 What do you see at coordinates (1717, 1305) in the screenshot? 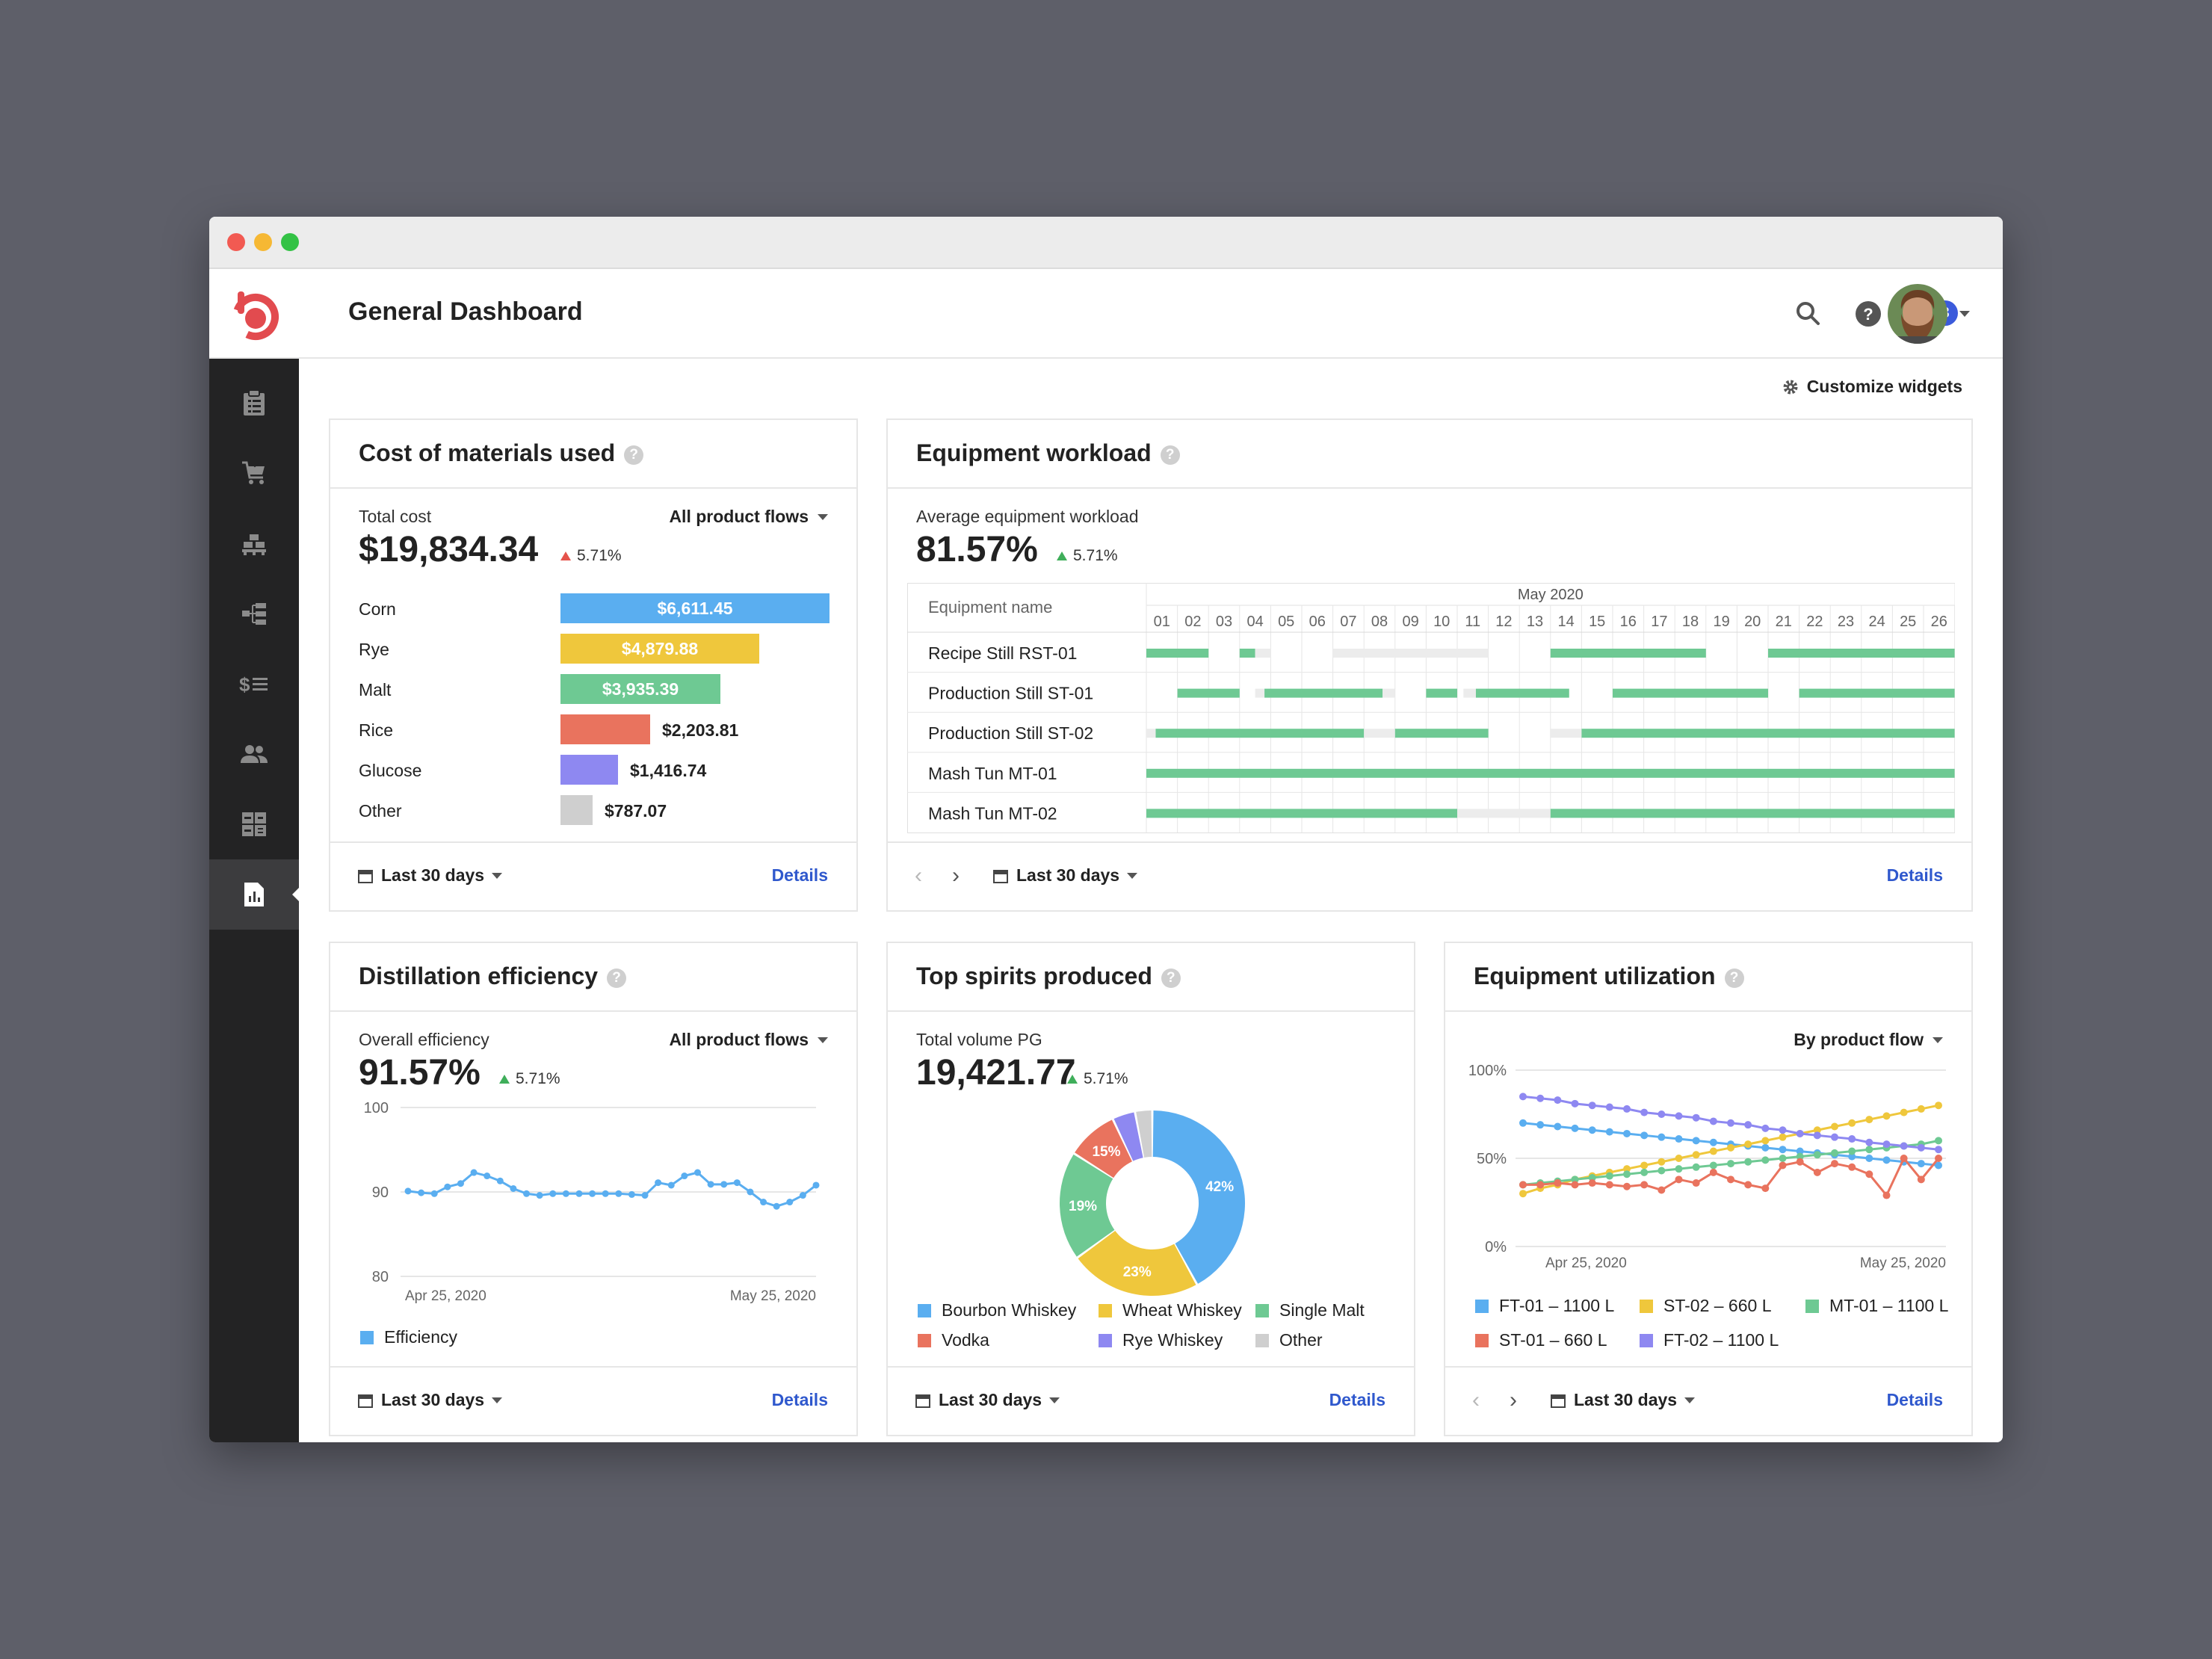
I see `legend-label: ST-02 – 660 L` at bounding box center [1717, 1305].